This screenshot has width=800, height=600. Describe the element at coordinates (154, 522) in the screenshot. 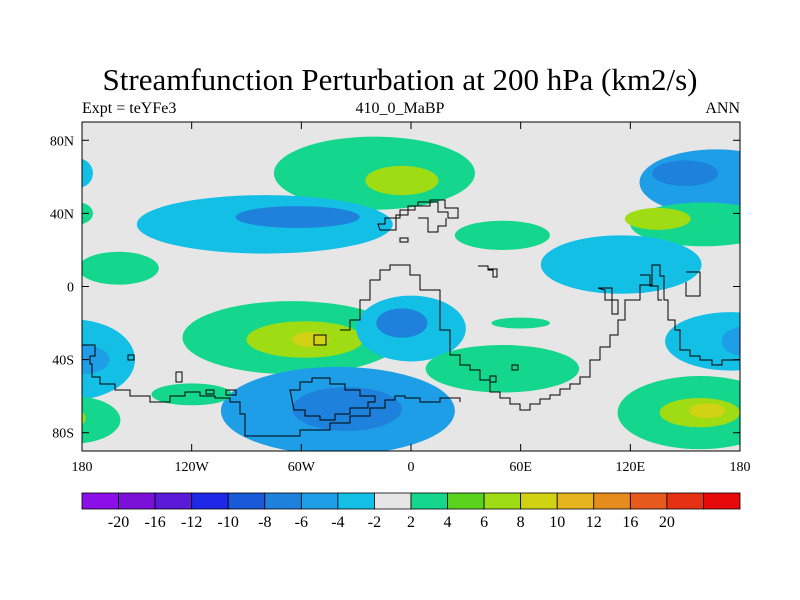

I see `colorbar-label: -16` at that location.